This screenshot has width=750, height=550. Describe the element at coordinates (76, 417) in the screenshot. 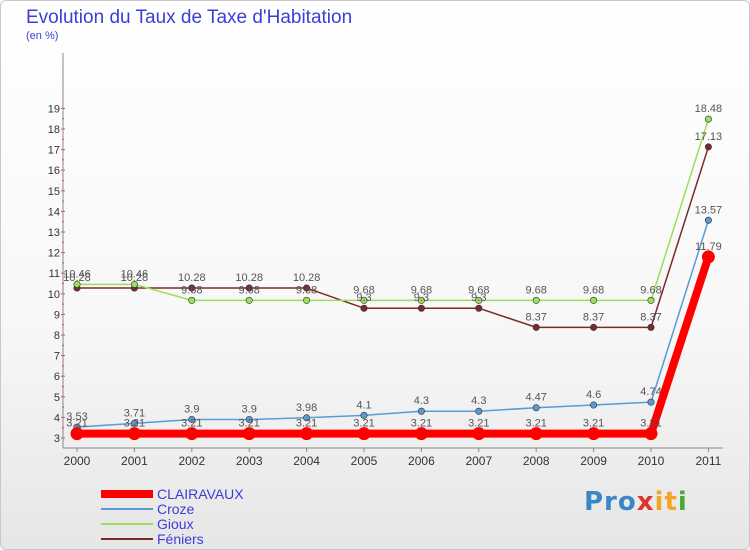

I see `data-label: 3.53` at that location.